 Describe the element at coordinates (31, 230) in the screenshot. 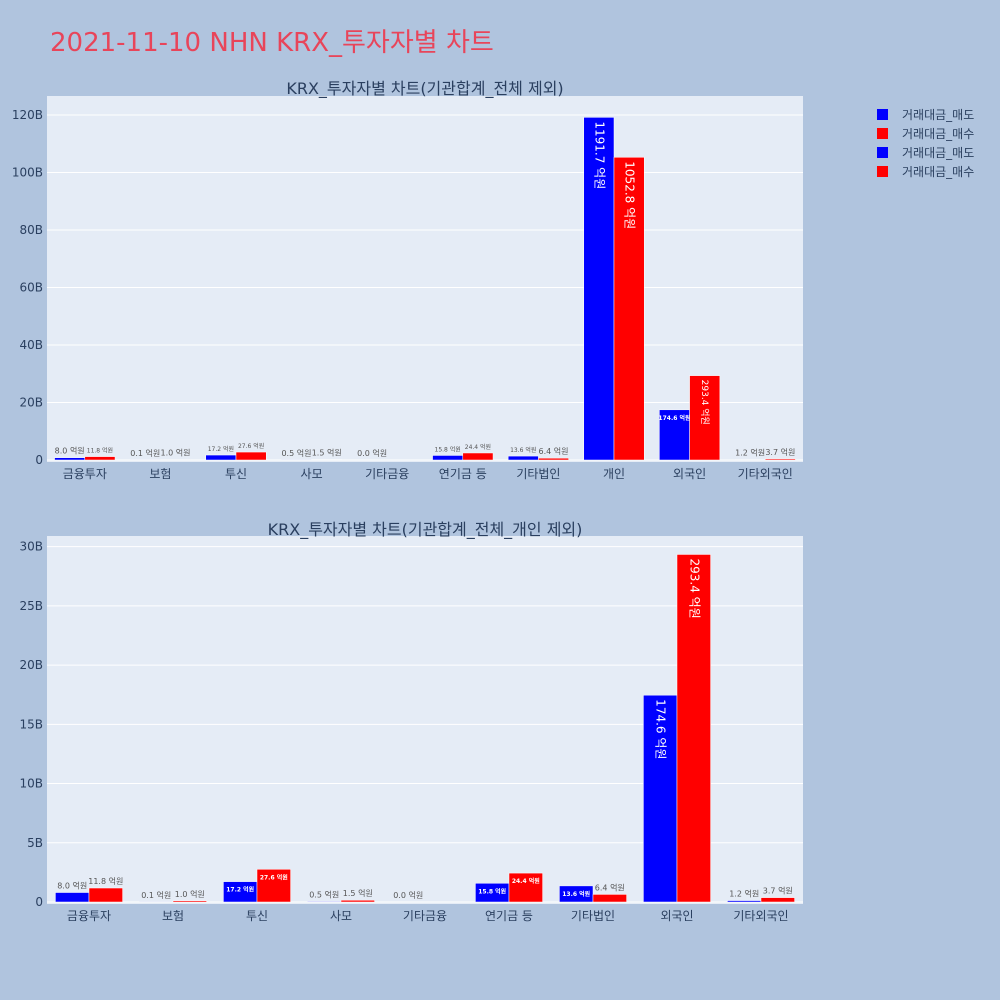

I see `y-tick-label: 80B` at that location.